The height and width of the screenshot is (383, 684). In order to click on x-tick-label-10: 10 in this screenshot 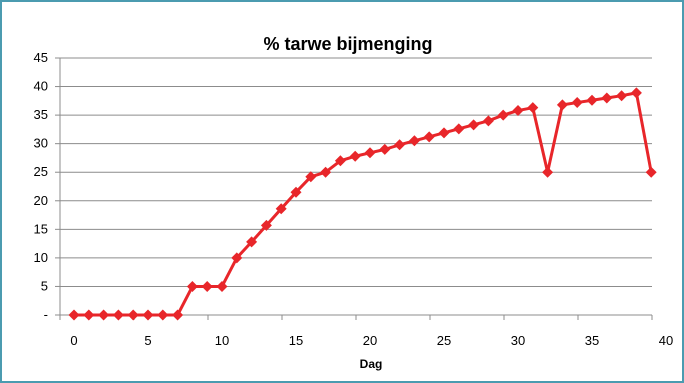, I will do `click(222, 340)`.